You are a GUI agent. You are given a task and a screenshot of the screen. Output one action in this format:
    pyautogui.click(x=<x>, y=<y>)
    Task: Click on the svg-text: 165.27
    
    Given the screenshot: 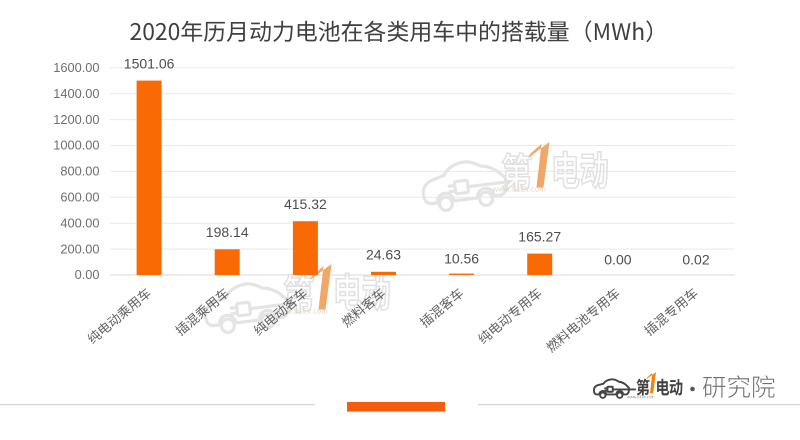 What is the action you would take?
    pyautogui.click(x=539, y=236)
    